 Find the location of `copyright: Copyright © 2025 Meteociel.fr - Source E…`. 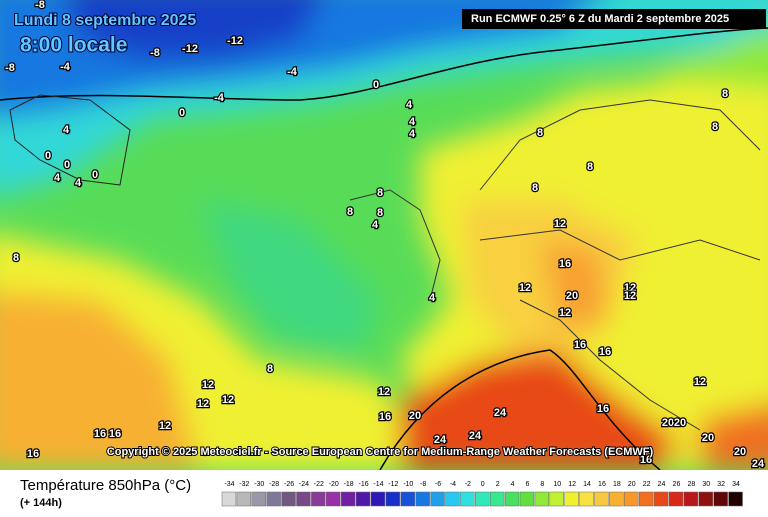

copyright: Copyright © 2025 Meteociel.fr - Source E… is located at coordinates (380, 452).